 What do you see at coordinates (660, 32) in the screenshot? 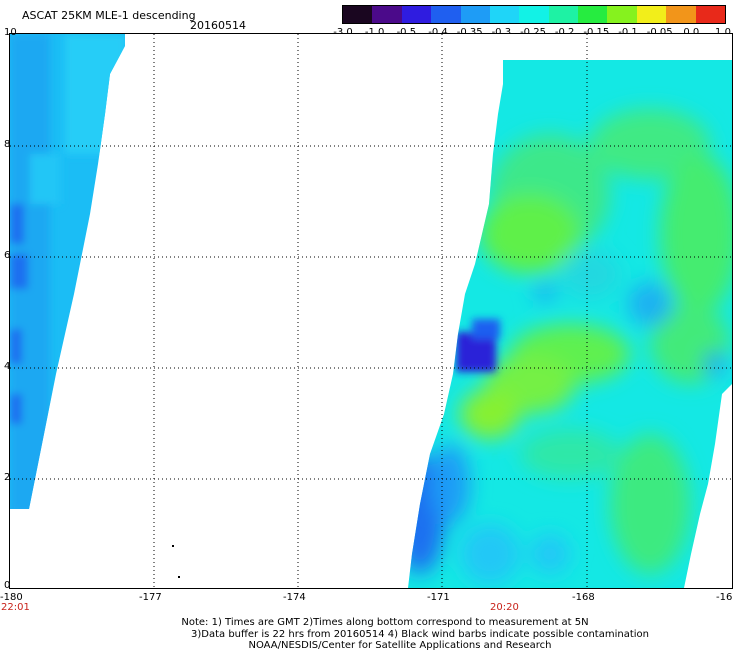
I see `colorbar-label: -0.05` at bounding box center [660, 32].